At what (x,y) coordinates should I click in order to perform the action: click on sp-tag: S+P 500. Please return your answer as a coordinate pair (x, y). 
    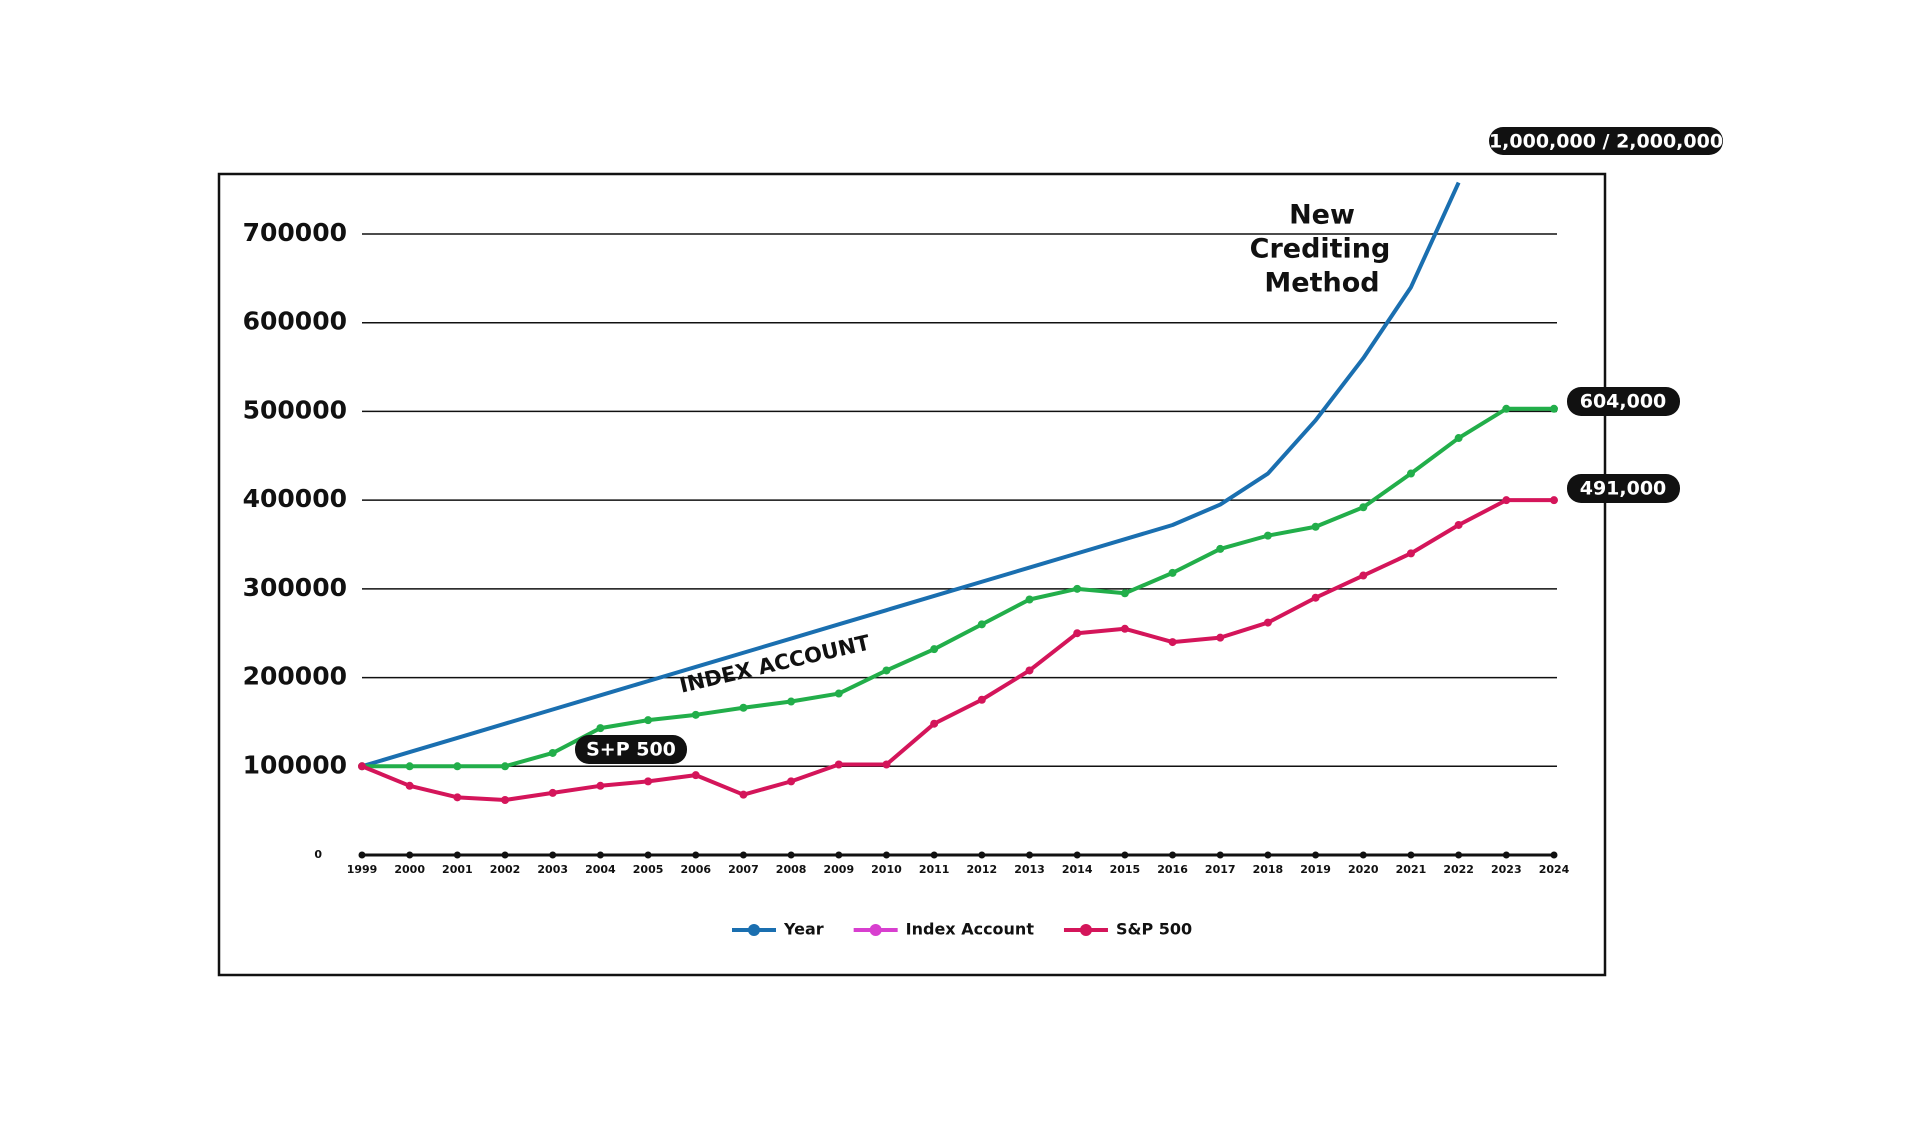
    Looking at the image, I should click on (631, 750).